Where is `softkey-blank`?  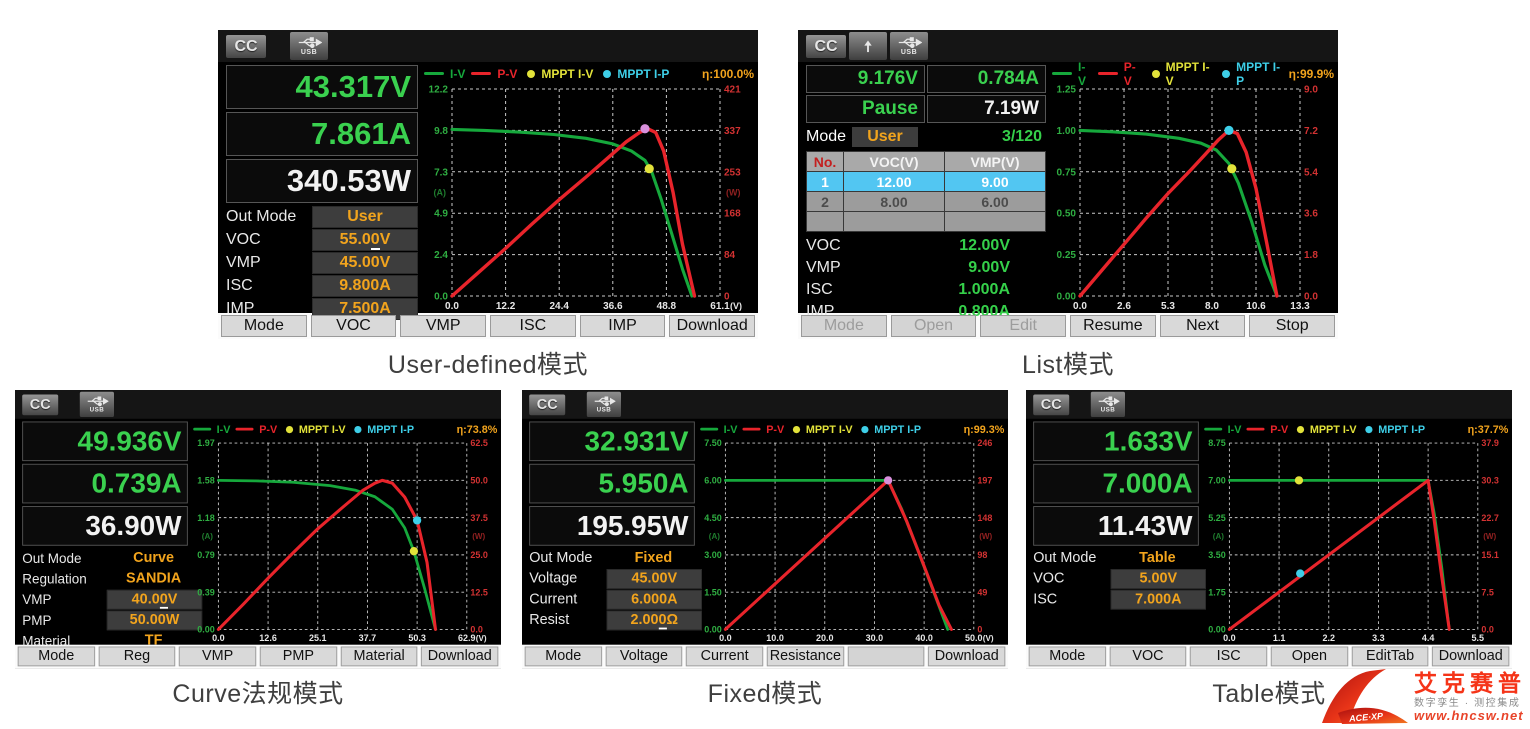
softkey-blank is located at coordinates (886, 656).